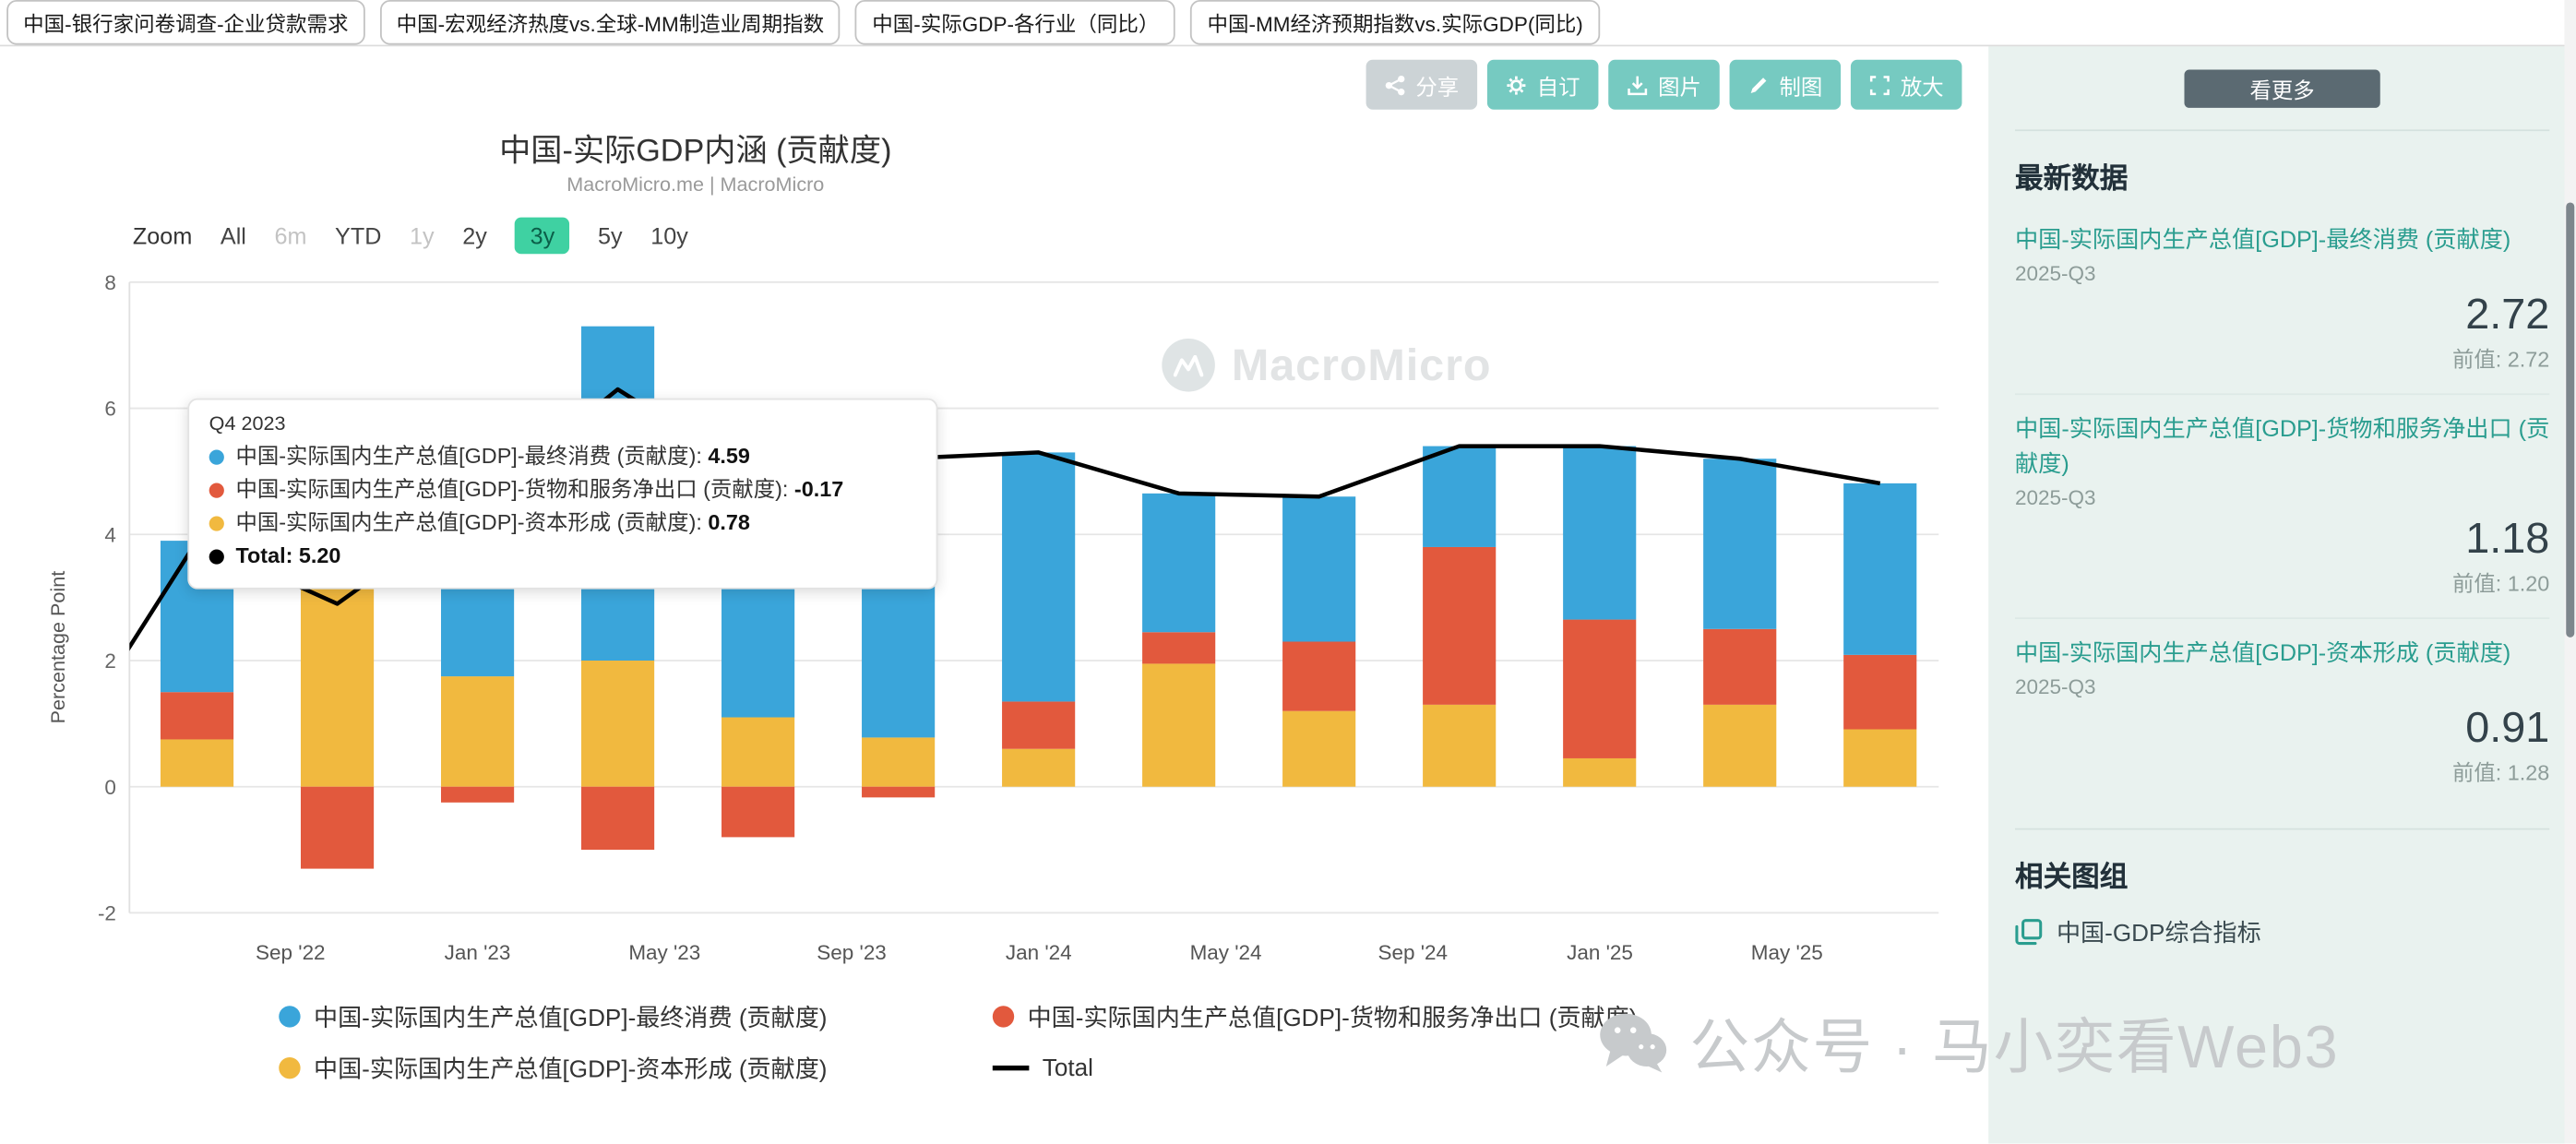  Describe the element at coordinates (422, 235) in the screenshot. I see `zoom-option-1y: 1y` at that location.